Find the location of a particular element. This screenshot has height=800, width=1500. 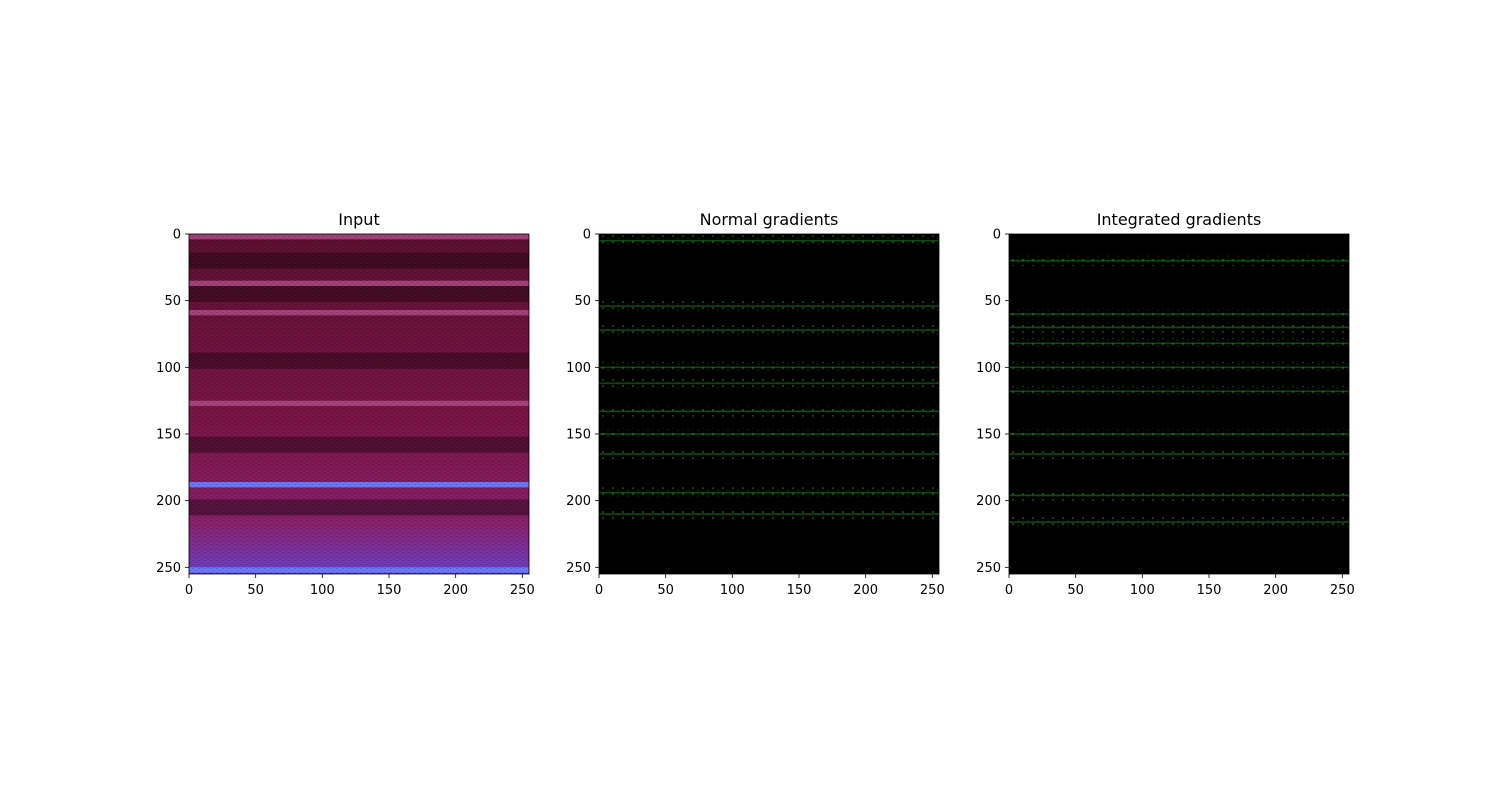

heatmap-background is located at coordinates (769, 404).